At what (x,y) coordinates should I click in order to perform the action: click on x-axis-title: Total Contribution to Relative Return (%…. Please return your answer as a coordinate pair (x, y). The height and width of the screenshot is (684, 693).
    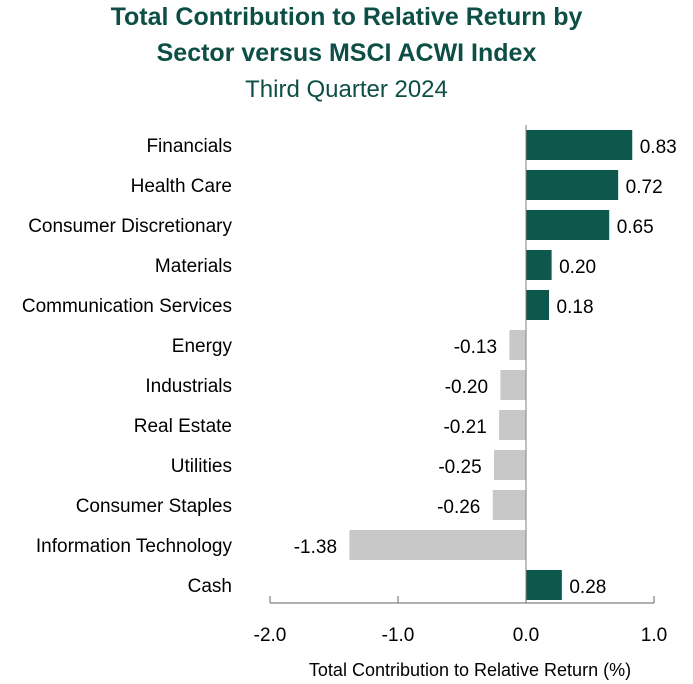
    Looking at the image, I should click on (470, 670).